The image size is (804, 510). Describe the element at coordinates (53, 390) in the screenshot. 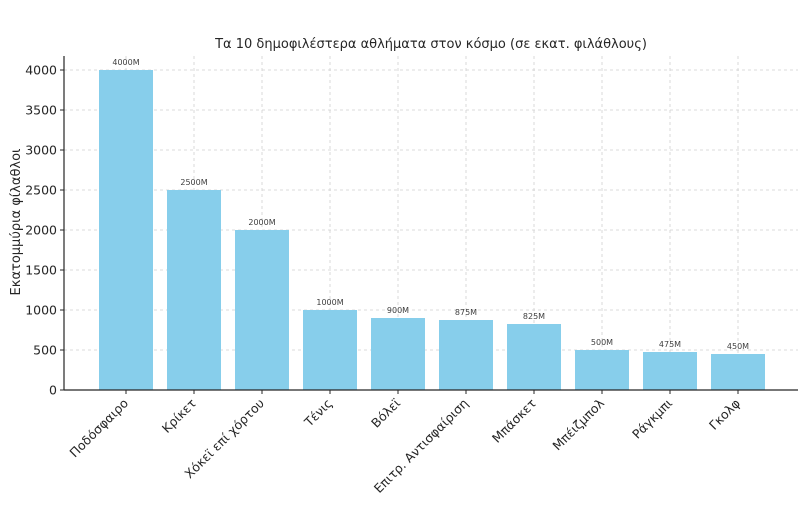

I see `y-tick-label: 0` at that location.